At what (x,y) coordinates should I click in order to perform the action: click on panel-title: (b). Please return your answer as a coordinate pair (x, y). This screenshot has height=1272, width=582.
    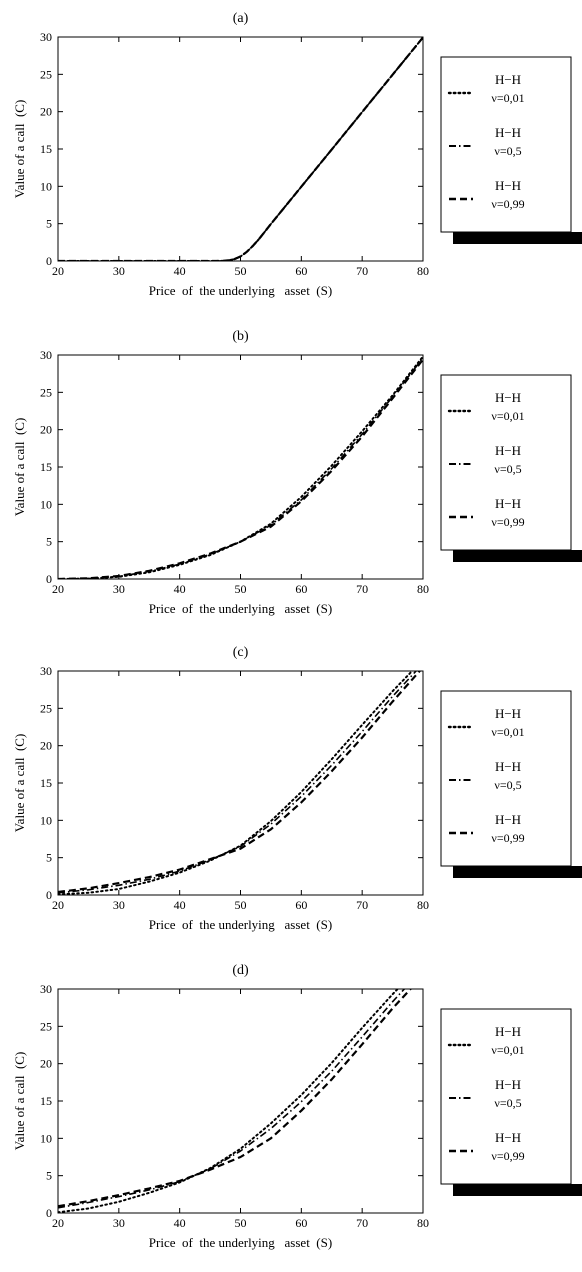
    Looking at the image, I should click on (240, 336).